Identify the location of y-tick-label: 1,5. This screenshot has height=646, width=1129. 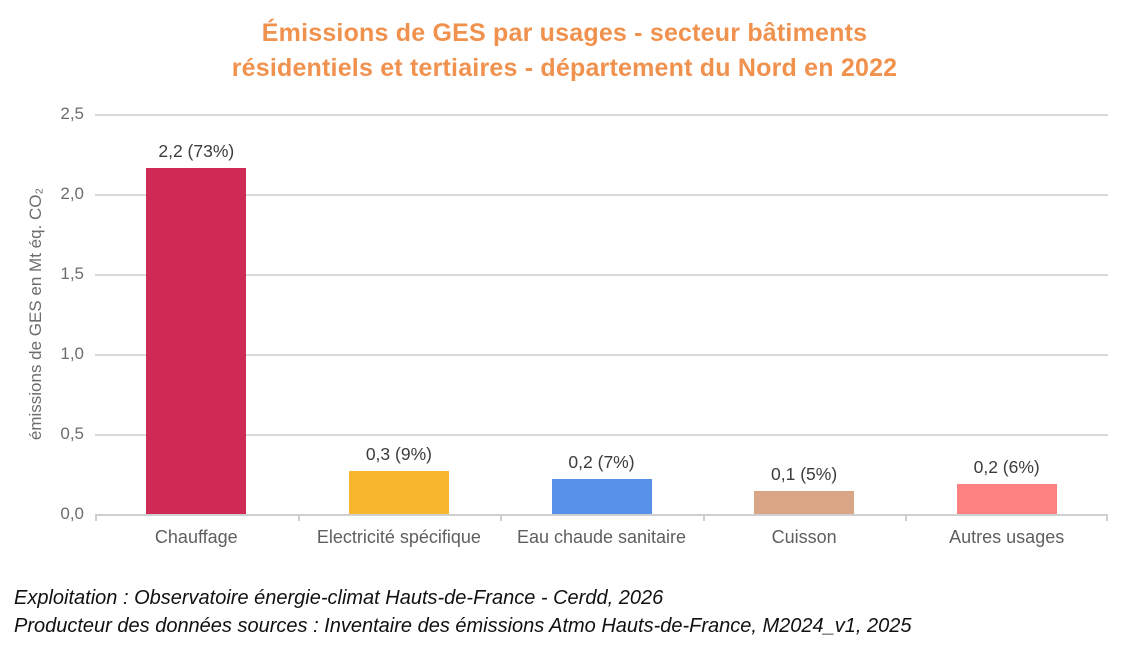
(72, 273).